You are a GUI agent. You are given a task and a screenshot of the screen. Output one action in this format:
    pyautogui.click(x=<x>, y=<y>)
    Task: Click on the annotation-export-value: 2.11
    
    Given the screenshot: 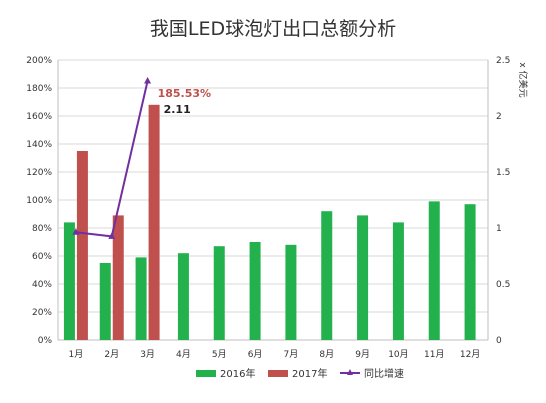 What is the action you would take?
    pyautogui.click(x=177, y=109)
    